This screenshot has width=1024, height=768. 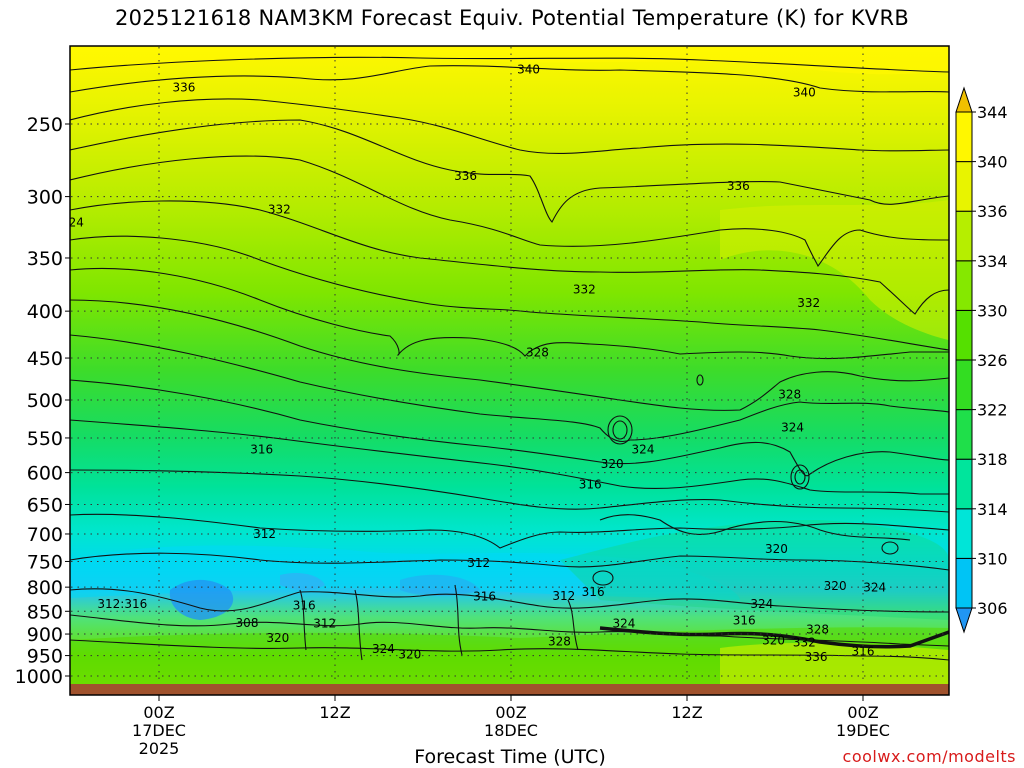 I want to click on x-axis-label: Forecast Time (UTC), so click(x=510, y=757).